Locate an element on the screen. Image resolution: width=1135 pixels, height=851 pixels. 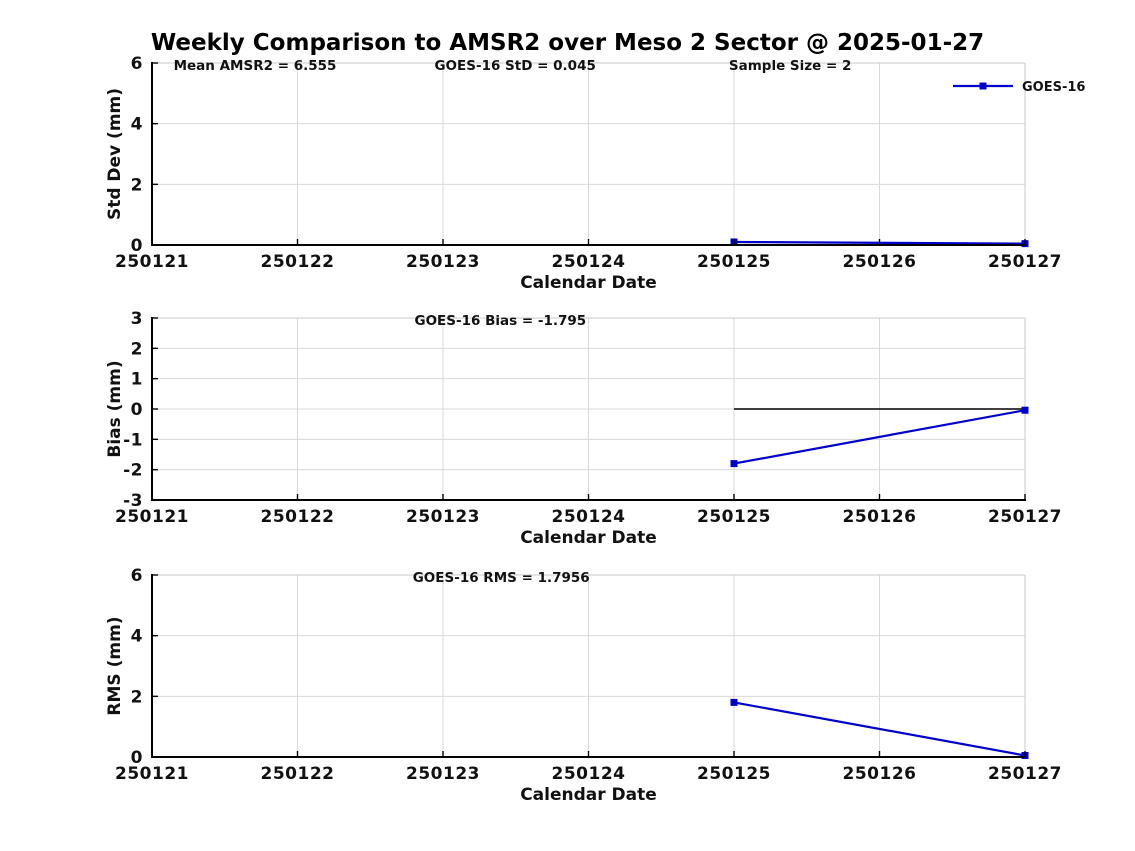
legend-marker is located at coordinates (983, 86).